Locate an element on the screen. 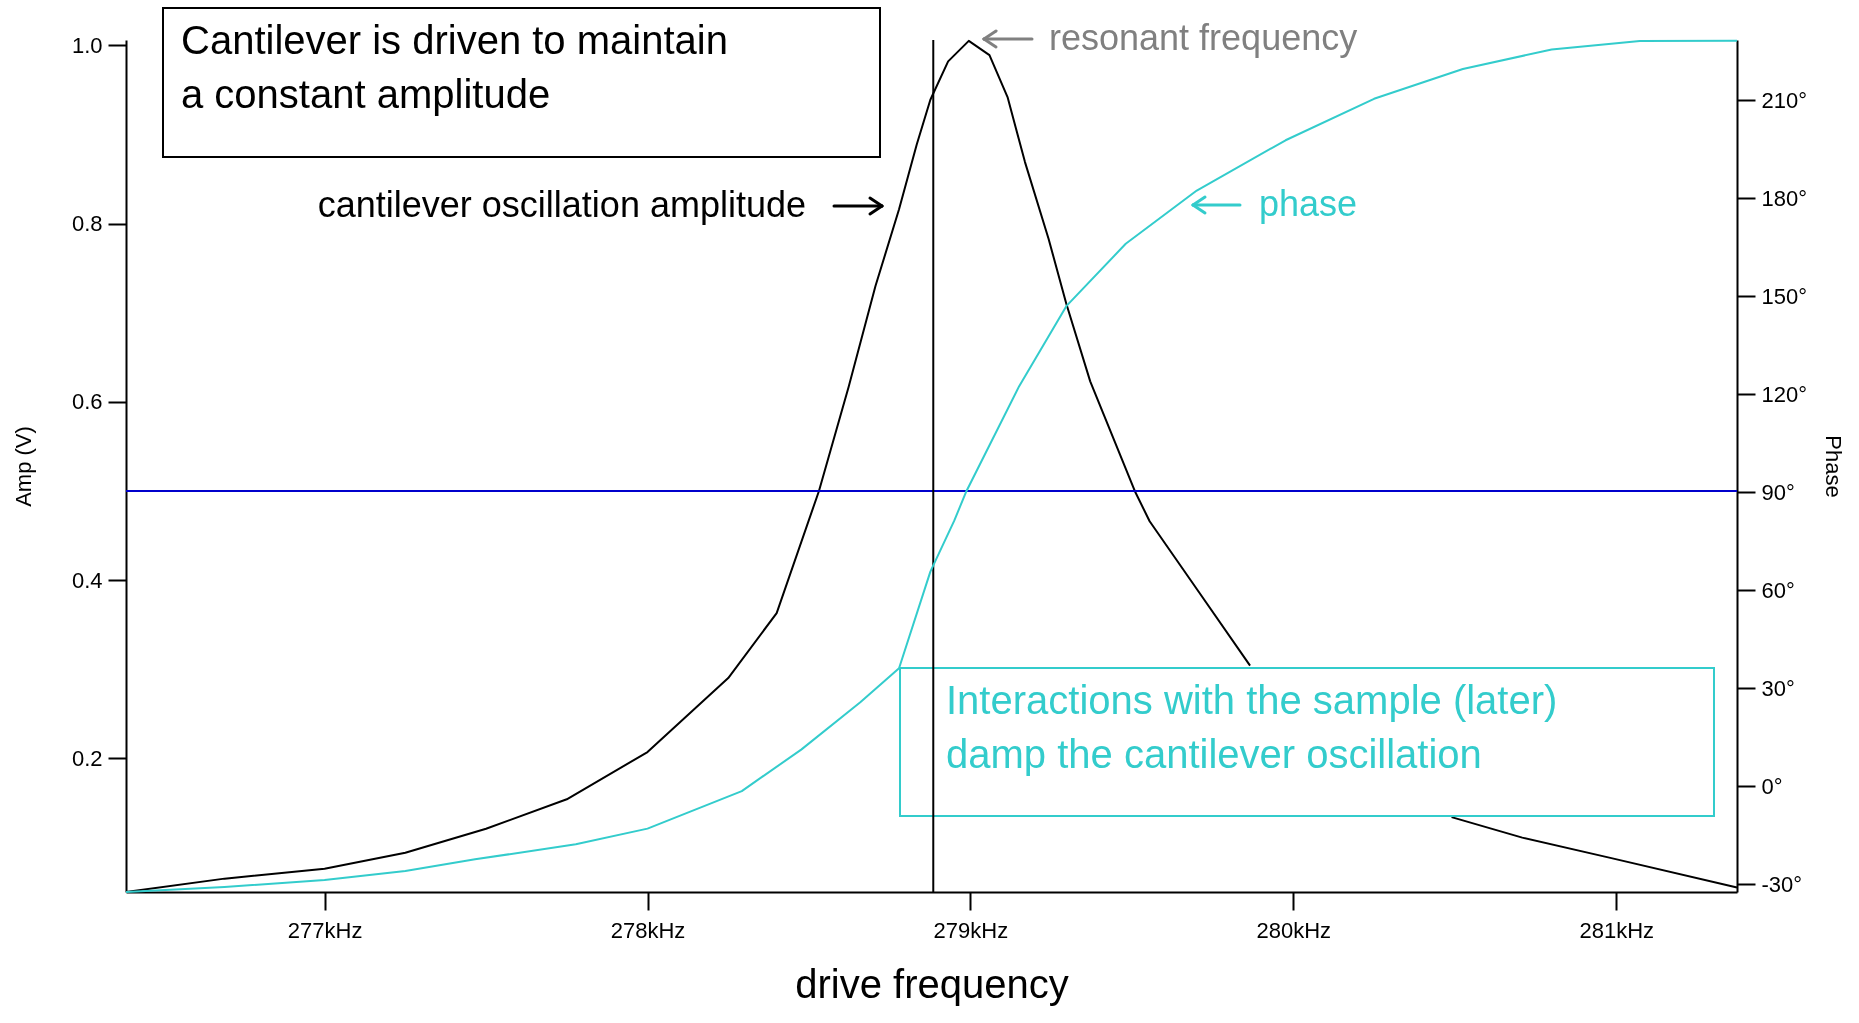  annotation: Cantilever is driven to maintain a constant amplitude is located at coordinates (454, 67).